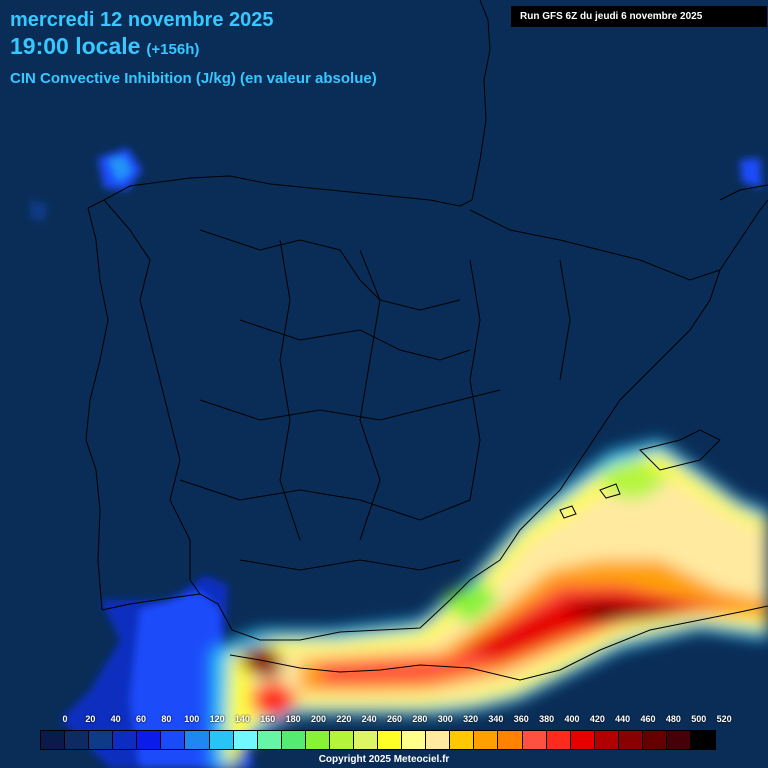 This screenshot has width=768, height=768. I want to click on scale-label: 300, so click(445, 719).